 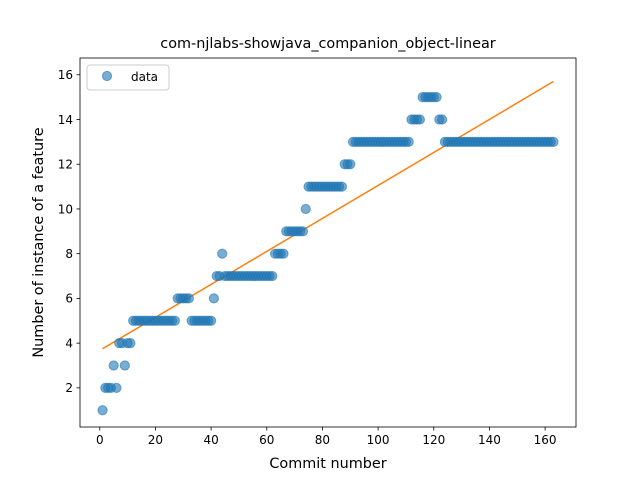 I want to click on y-tick-label: 2, so click(x=69, y=388).